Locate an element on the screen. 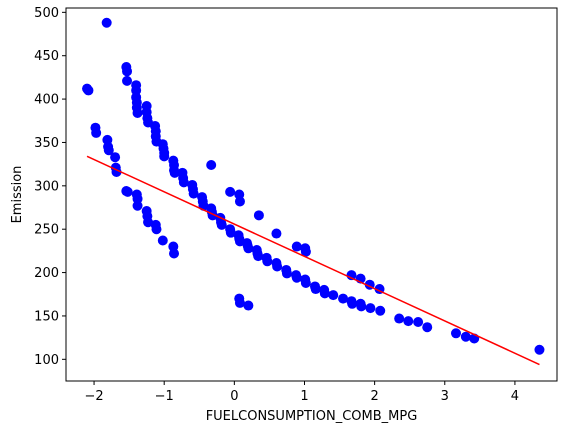 Image resolution: width=571 pixels, height=432 pixels. y-tick-label: 200 is located at coordinates (46, 273).